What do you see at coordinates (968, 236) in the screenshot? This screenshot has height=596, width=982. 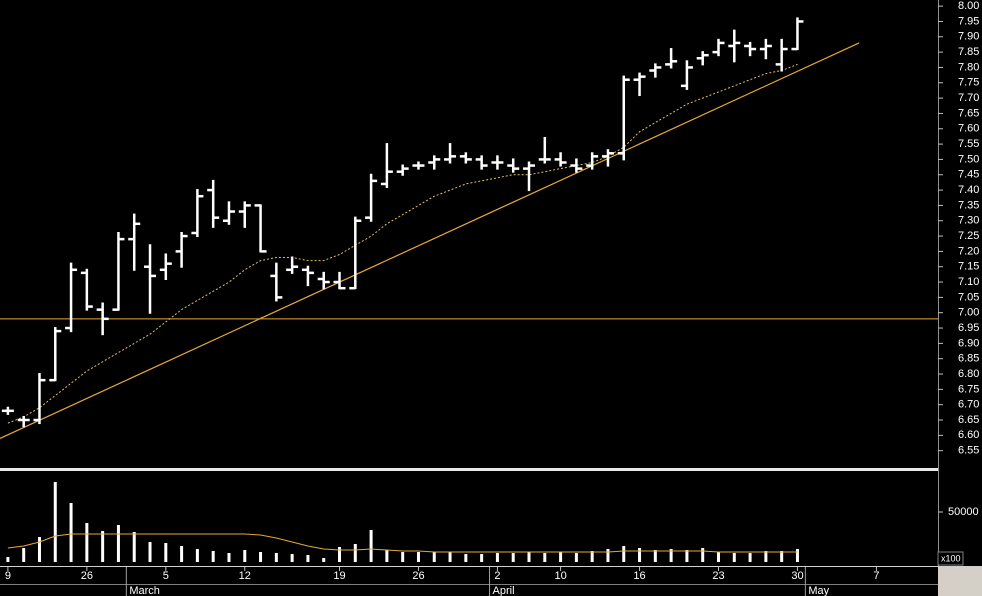 I see `y-tick-label: 7.25` at bounding box center [968, 236].